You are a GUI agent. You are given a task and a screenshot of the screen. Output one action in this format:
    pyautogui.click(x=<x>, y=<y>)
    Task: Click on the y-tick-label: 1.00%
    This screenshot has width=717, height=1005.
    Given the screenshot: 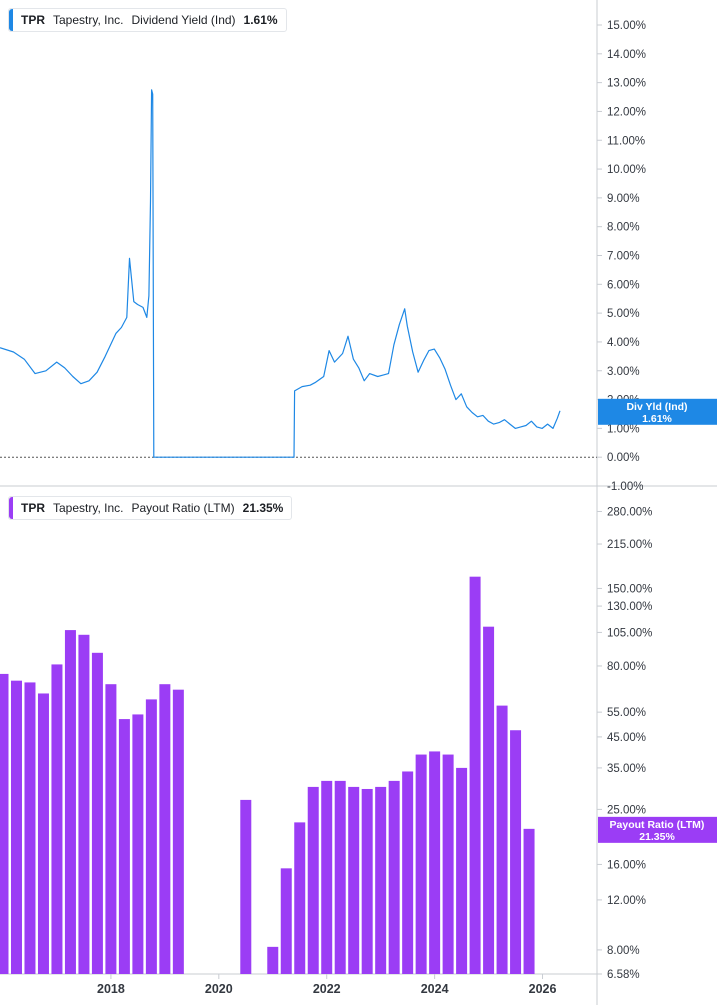 What is the action you would take?
    pyautogui.click(x=623, y=429)
    